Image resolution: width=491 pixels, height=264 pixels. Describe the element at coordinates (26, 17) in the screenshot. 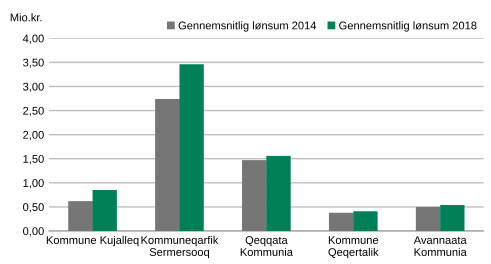

I see `y-axis-title: Mio.kr.` at that location.